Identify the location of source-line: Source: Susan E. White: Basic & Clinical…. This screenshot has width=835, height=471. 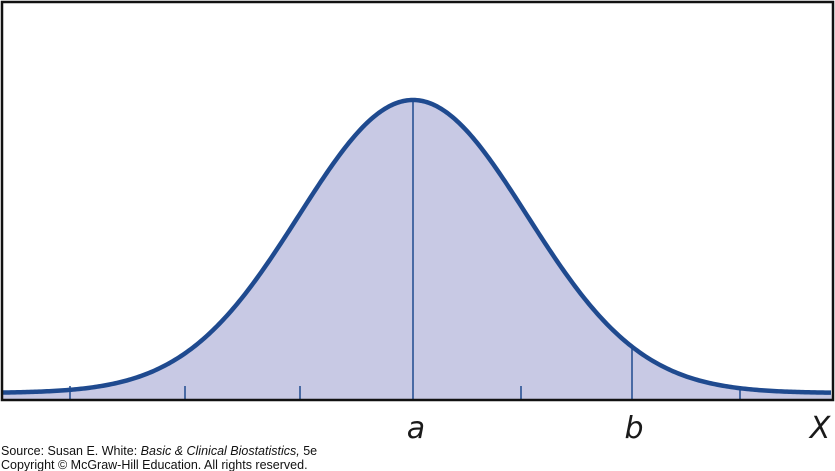
(159, 451).